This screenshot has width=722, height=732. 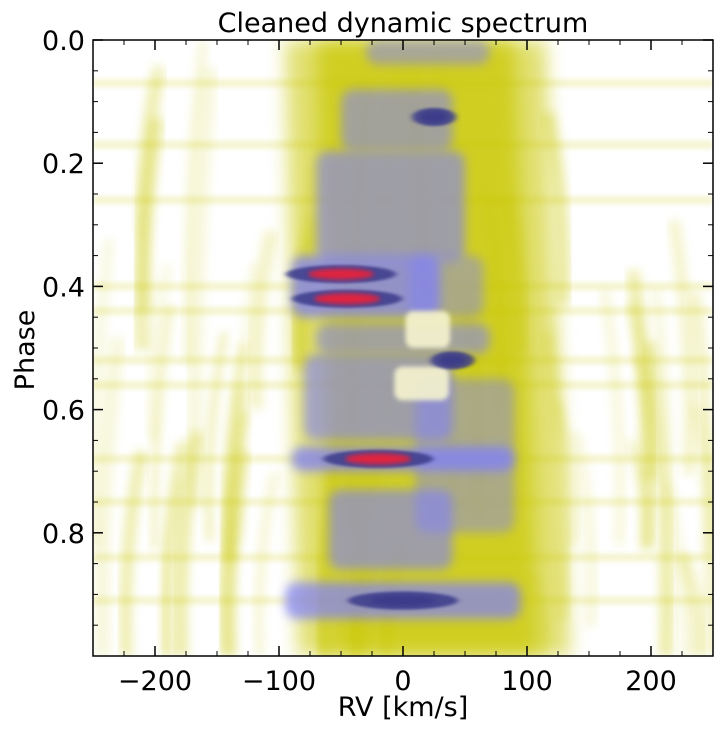 I want to click on y-tick-label: 0.2, so click(x=63, y=164).